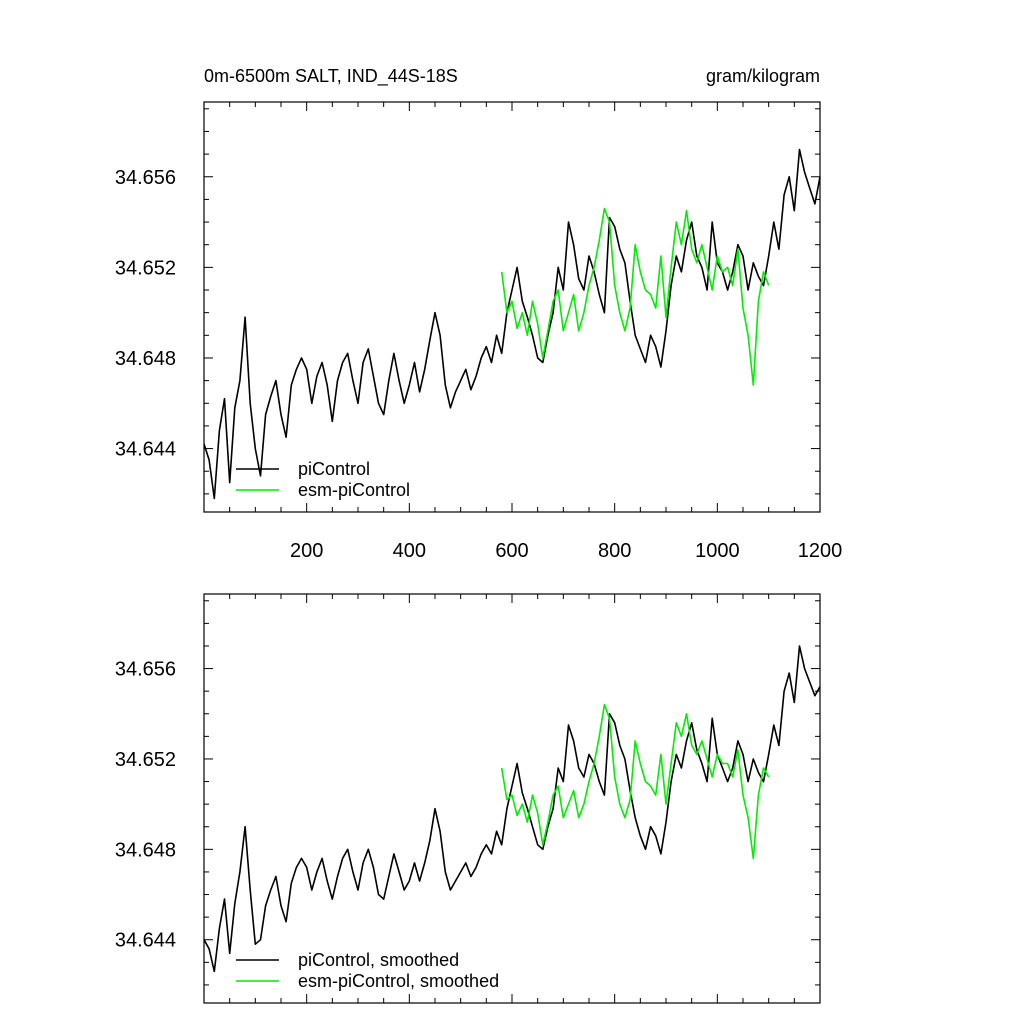 The width and height of the screenshot is (1024, 1024). Describe the element at coordinates (511, 551) in the screenshot. I see `x-tick-label: 600` at that location.